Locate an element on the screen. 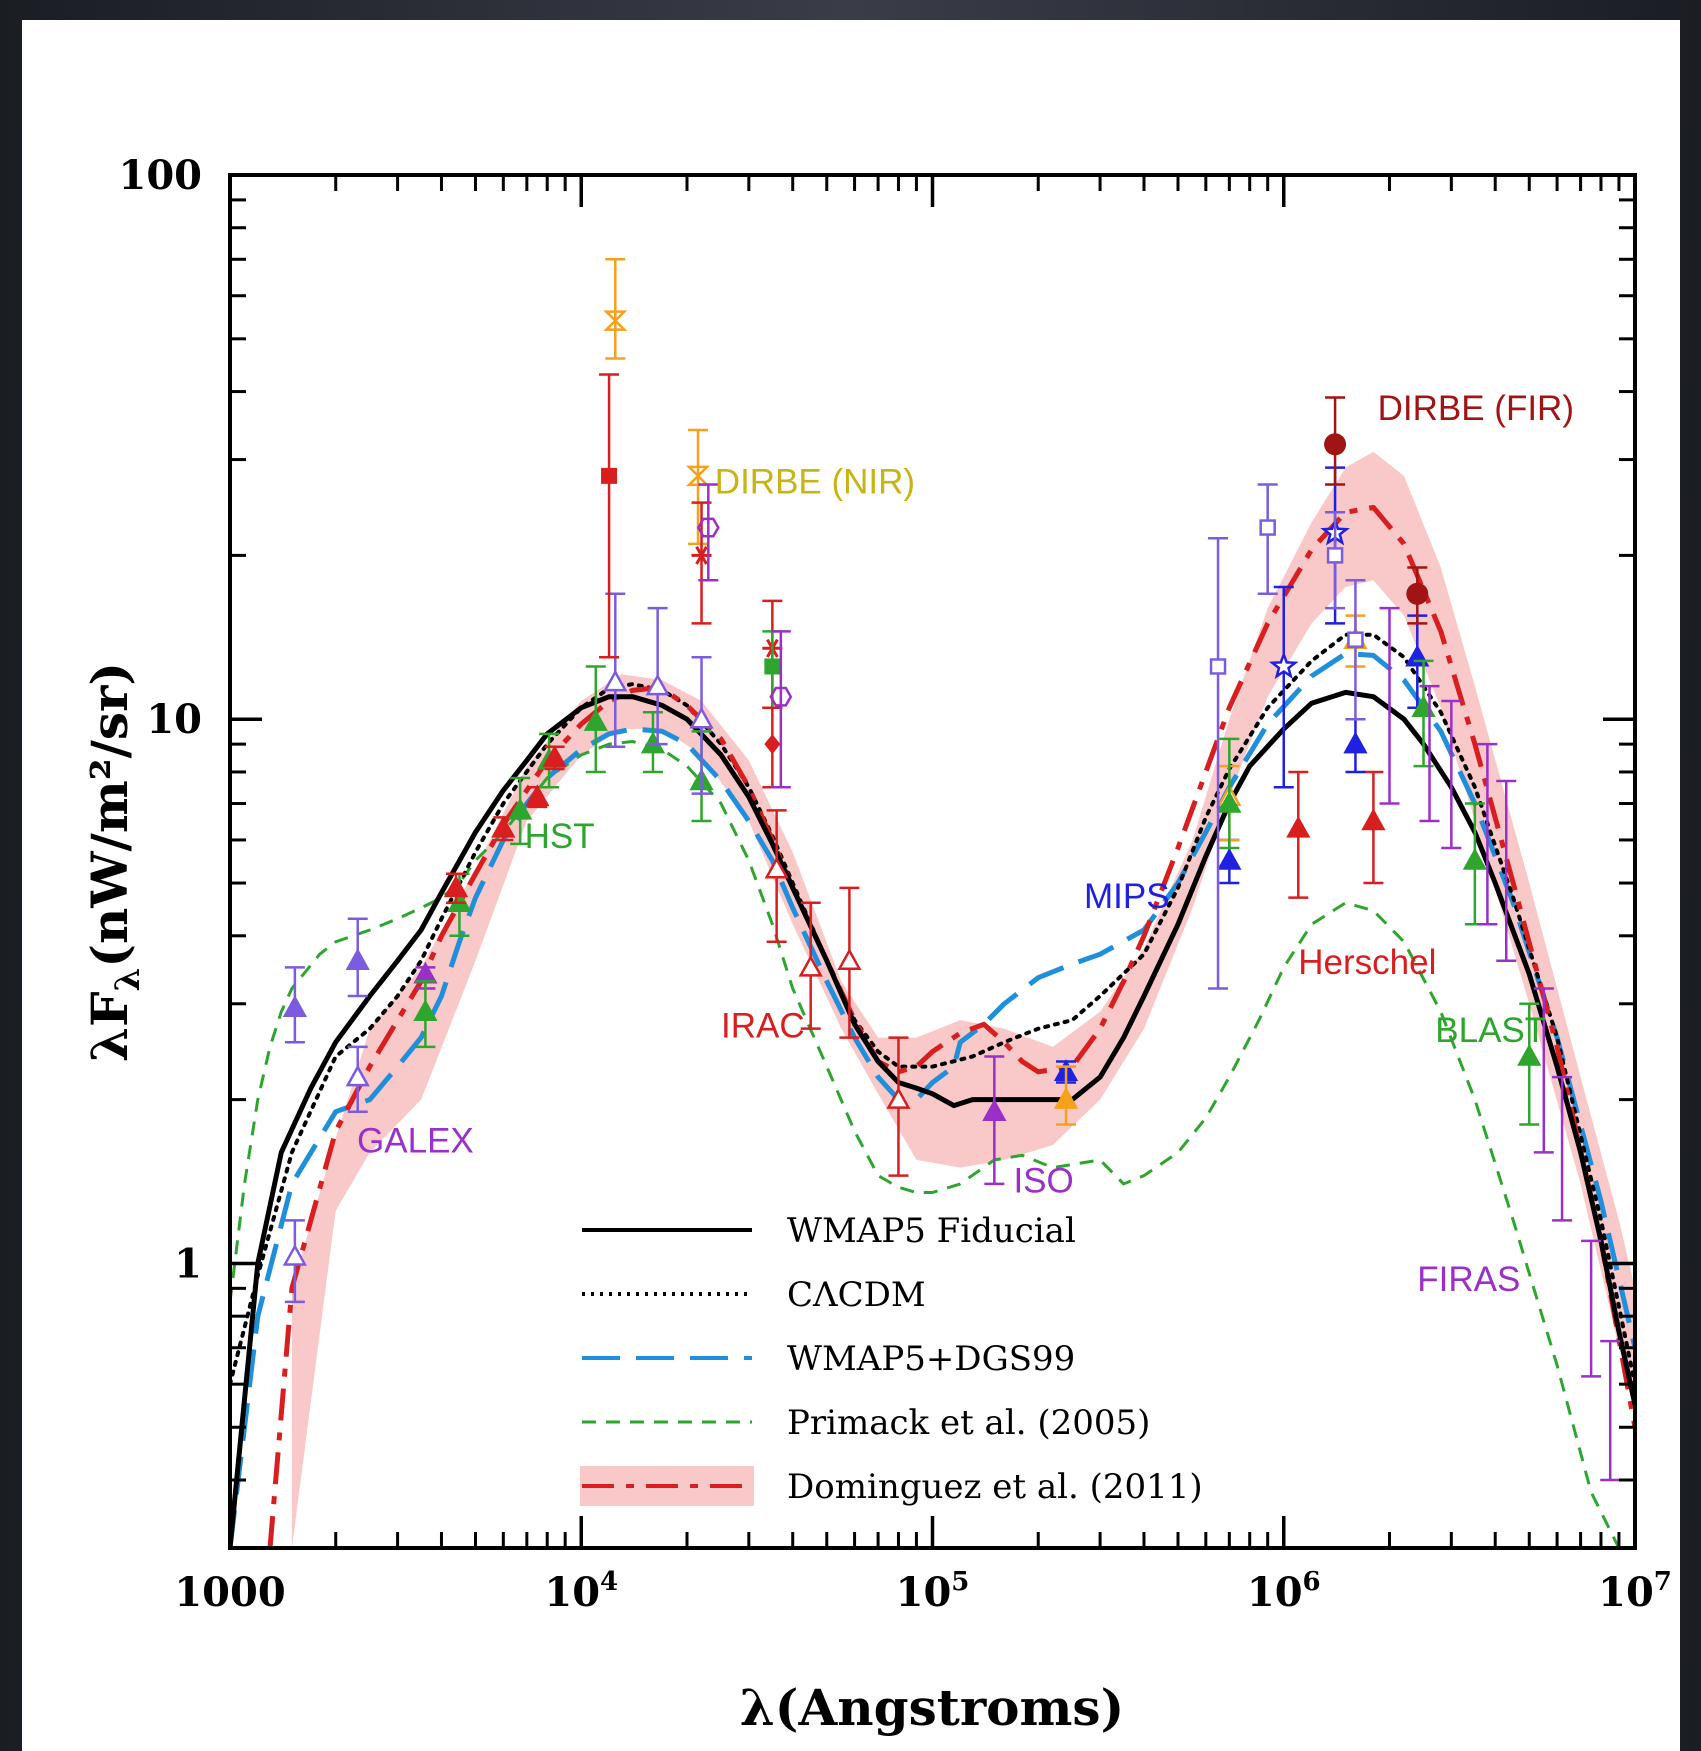  legend-entry-dominguez-et-al-2011: Dominguez et al. (2011) is located at coordinates (891, 1486).